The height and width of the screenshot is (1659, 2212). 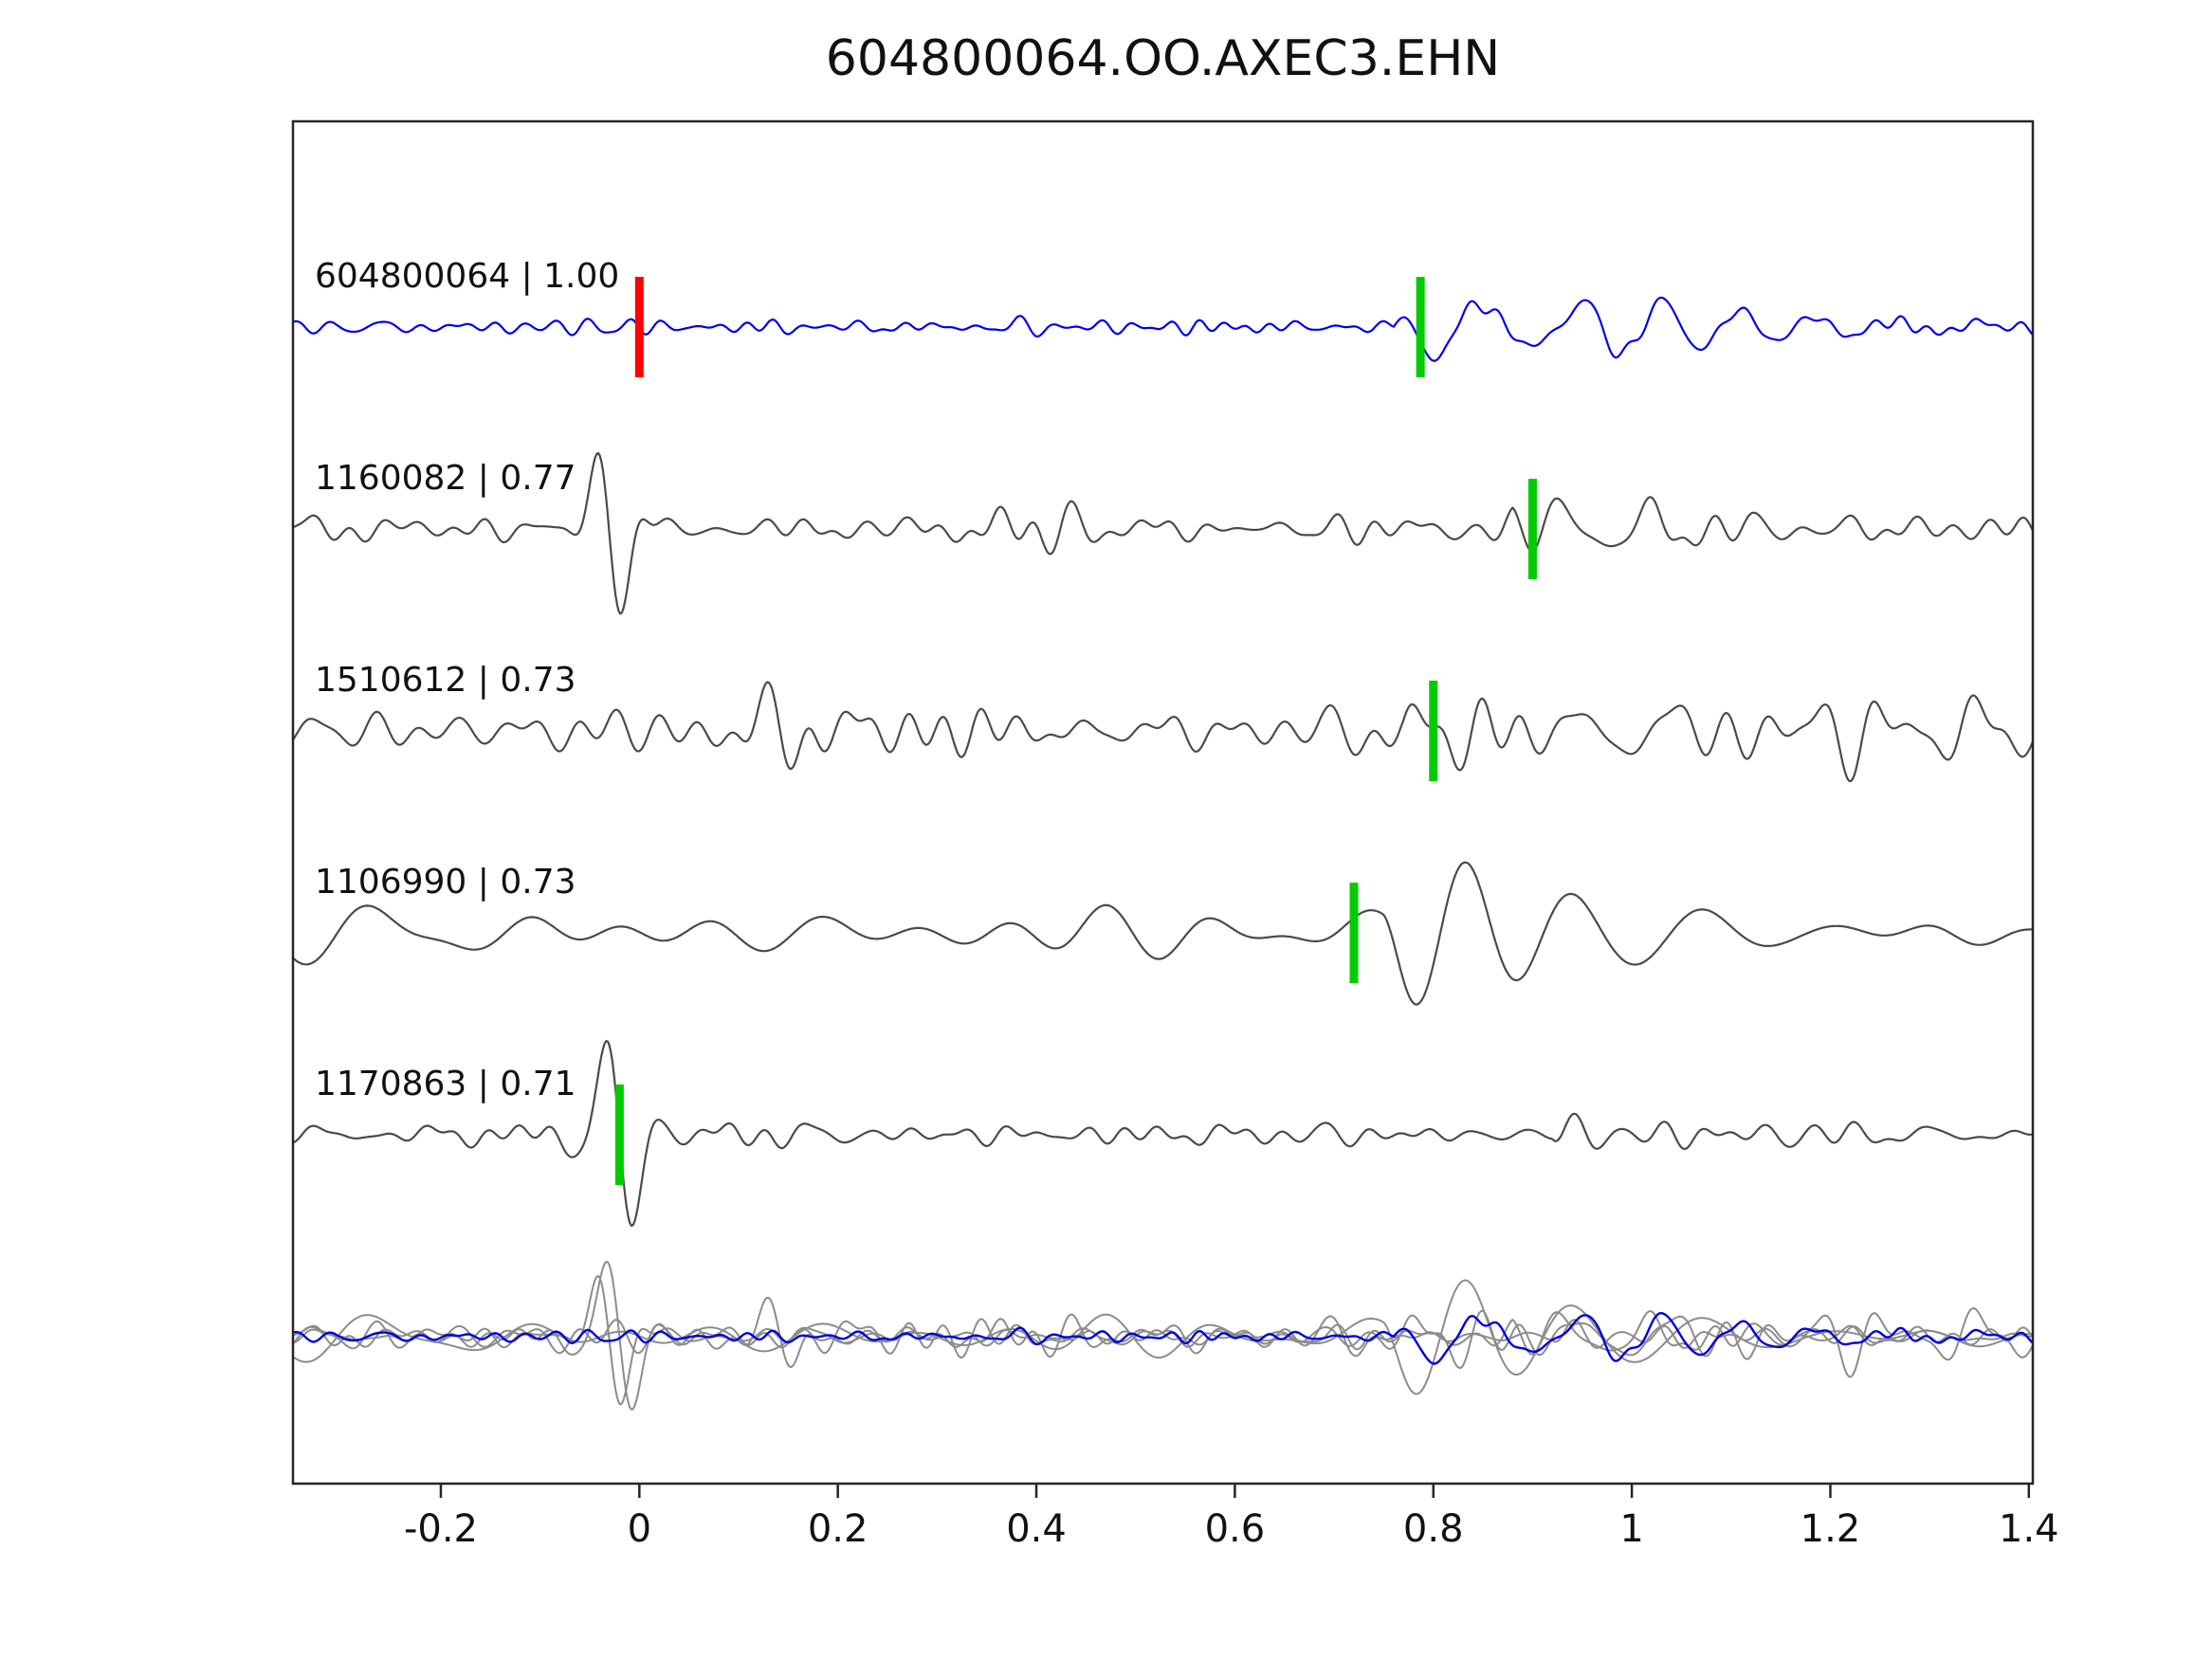 What do you see at coordinates (445, 478) in the screenshot?
I see `trace-label-1160082: 1160082 | 0.77` at bounding box center [445, 478].